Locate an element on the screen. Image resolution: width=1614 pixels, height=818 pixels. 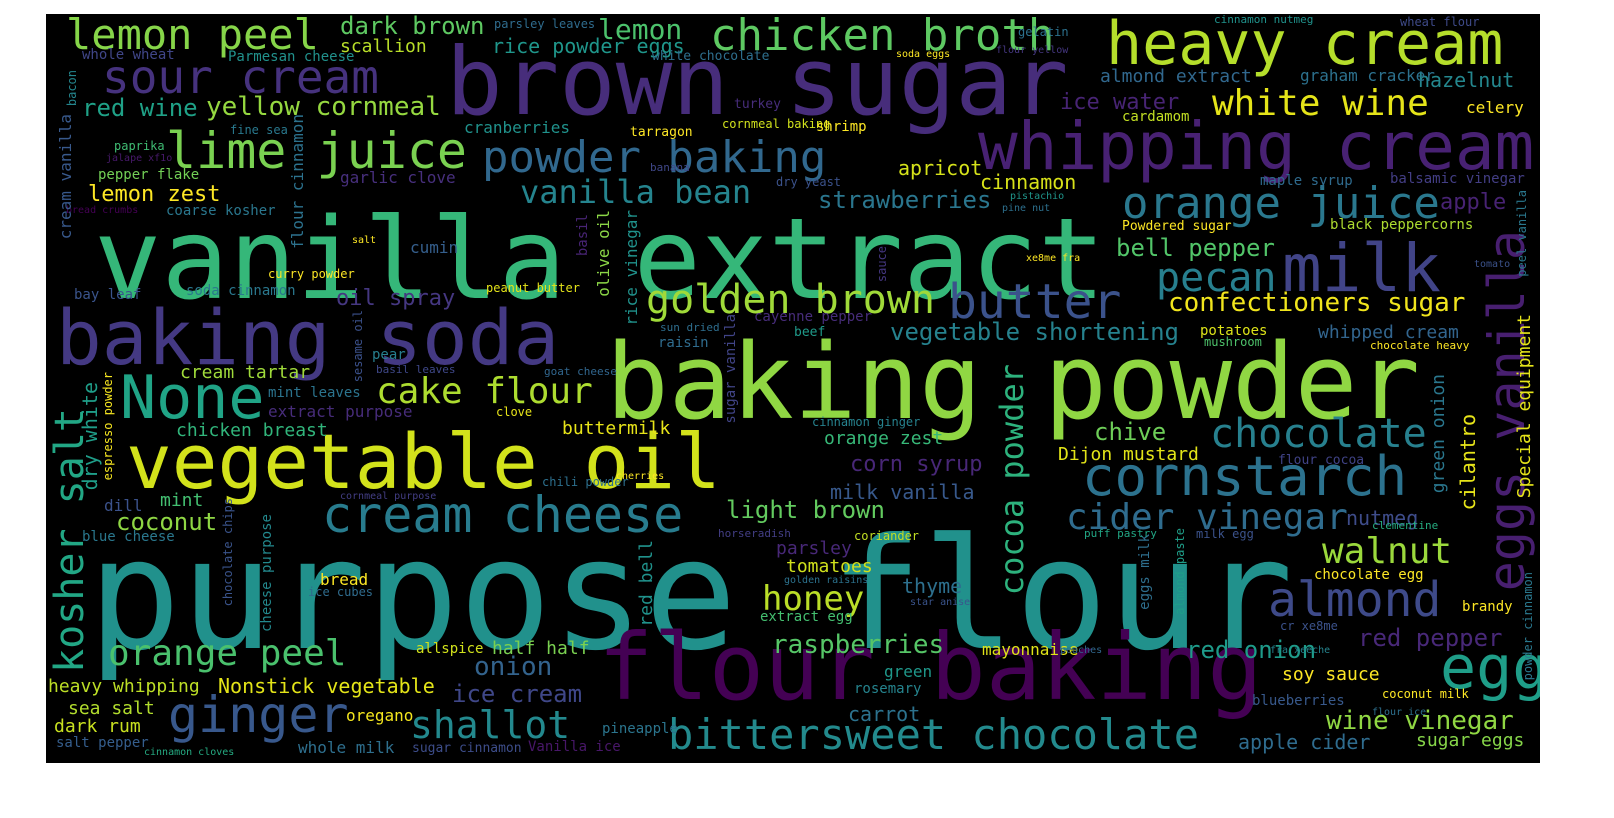
word: None is located at coordinates (192, 398).